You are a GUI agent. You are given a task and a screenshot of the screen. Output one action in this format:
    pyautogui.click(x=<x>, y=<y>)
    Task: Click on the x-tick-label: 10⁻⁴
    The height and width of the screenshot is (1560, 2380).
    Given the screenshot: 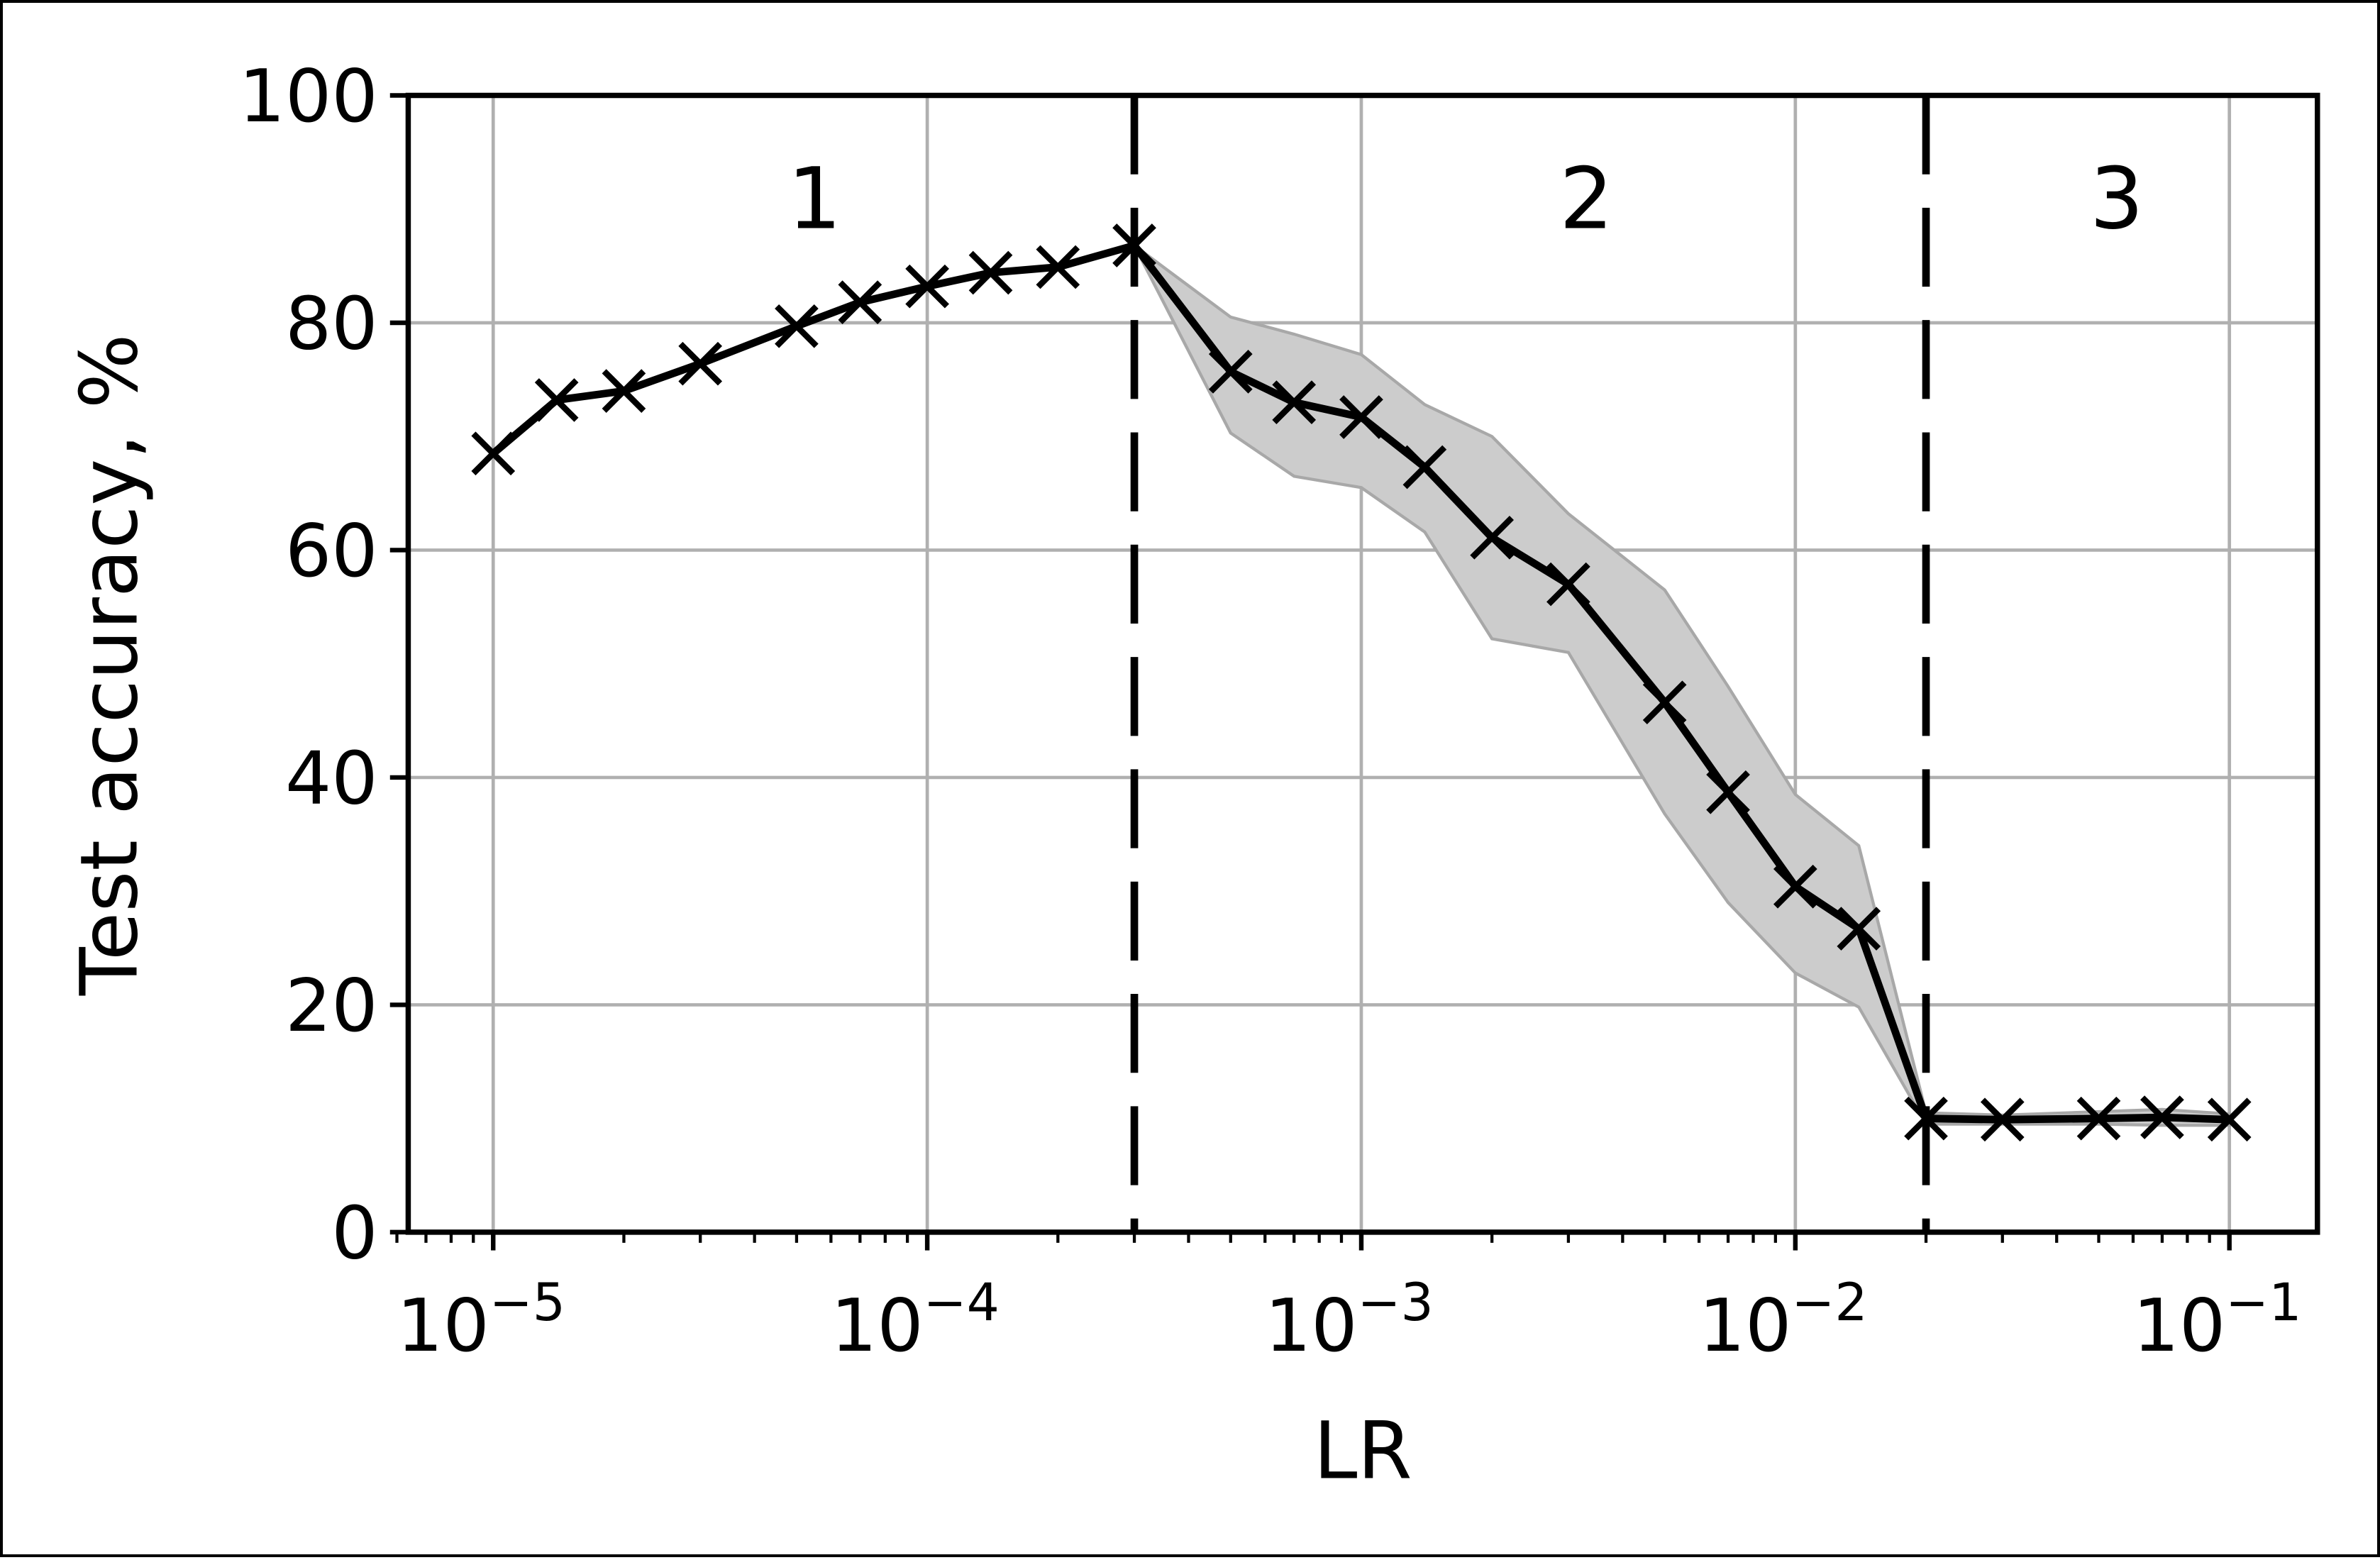 What is the action you would take?
    pyautogui.click(x=916, y=1320)
    